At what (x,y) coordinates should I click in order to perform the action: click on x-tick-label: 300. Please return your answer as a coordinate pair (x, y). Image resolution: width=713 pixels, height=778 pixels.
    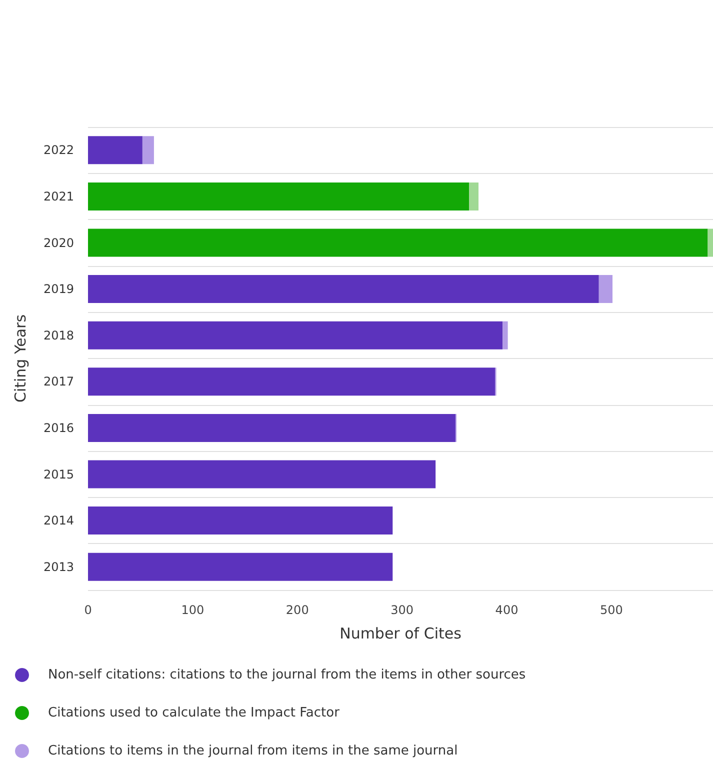
    Looking at the image, I should click on (402, 610).